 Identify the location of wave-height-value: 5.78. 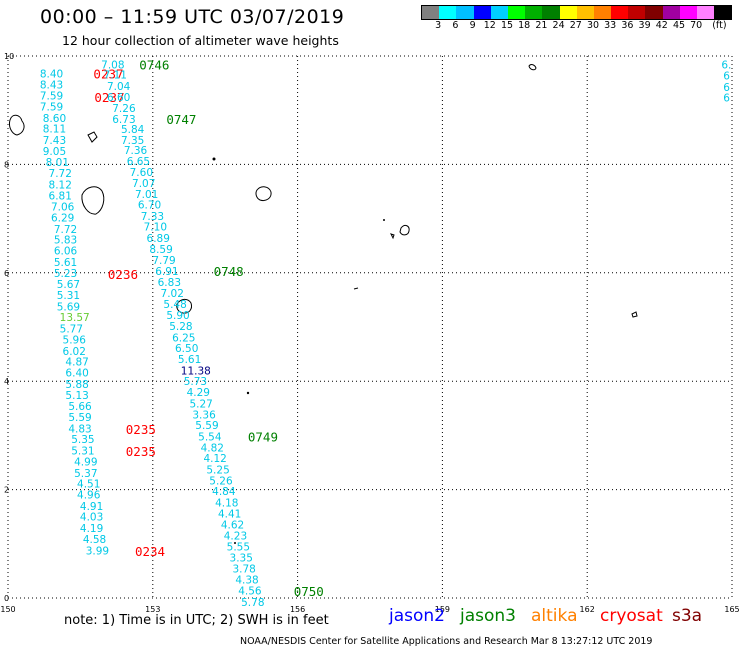
(252, 603).